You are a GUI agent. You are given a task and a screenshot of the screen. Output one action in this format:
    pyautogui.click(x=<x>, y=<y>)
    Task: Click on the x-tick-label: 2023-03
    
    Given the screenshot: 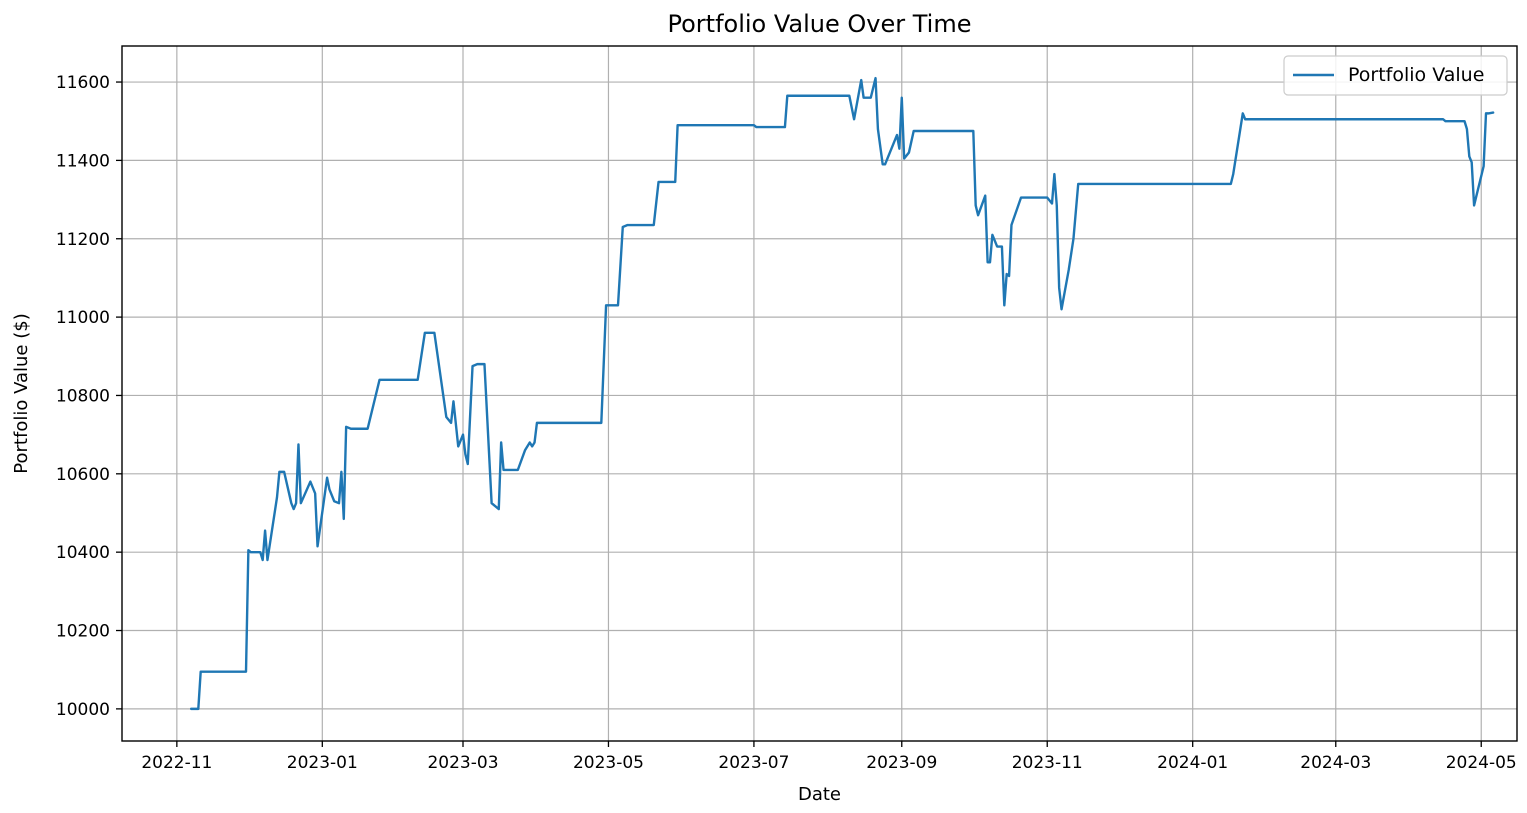 What is the action you would take?
    pyautogui.click(x=462, y=763)
    